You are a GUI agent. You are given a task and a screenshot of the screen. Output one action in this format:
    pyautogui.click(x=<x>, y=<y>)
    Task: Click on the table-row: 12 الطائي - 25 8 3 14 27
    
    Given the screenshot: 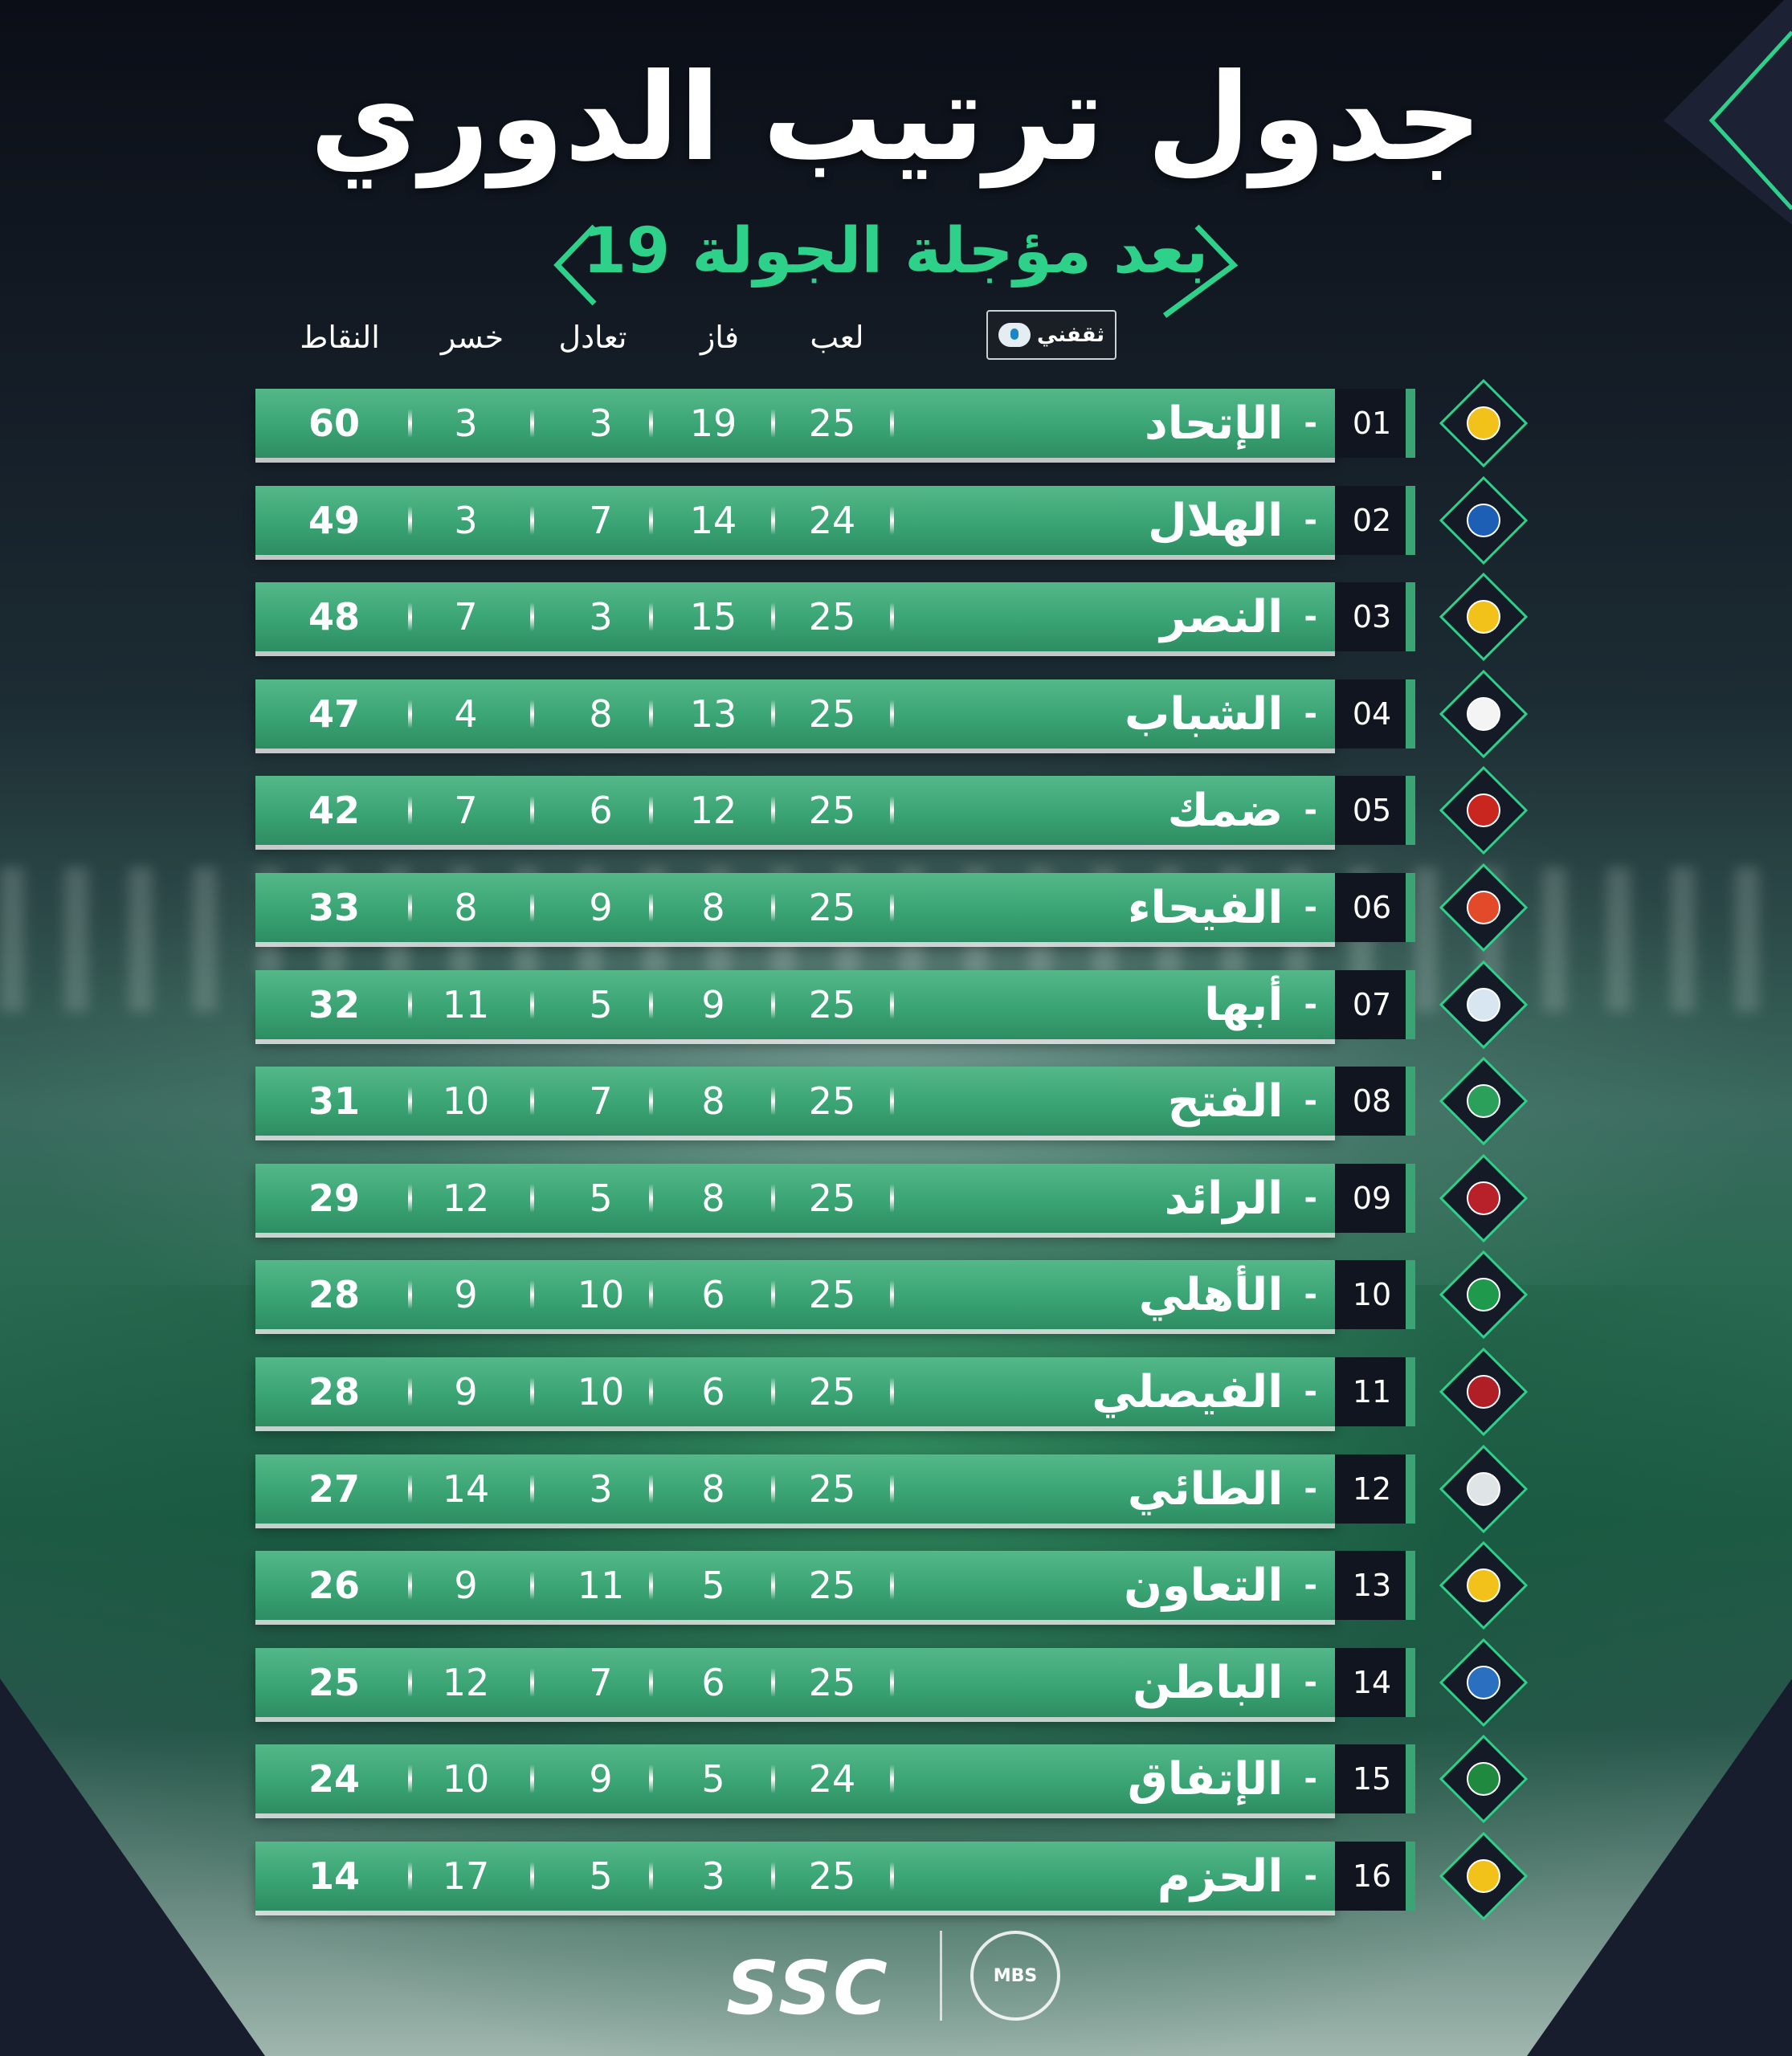 What is the action you would take?
    pyautogui.click(x=896, y=1489)
    